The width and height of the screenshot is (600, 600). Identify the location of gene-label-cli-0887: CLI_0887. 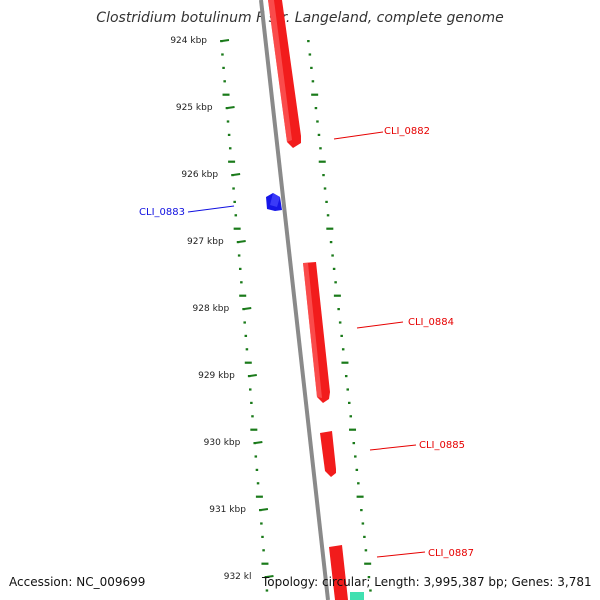
(451, 553).